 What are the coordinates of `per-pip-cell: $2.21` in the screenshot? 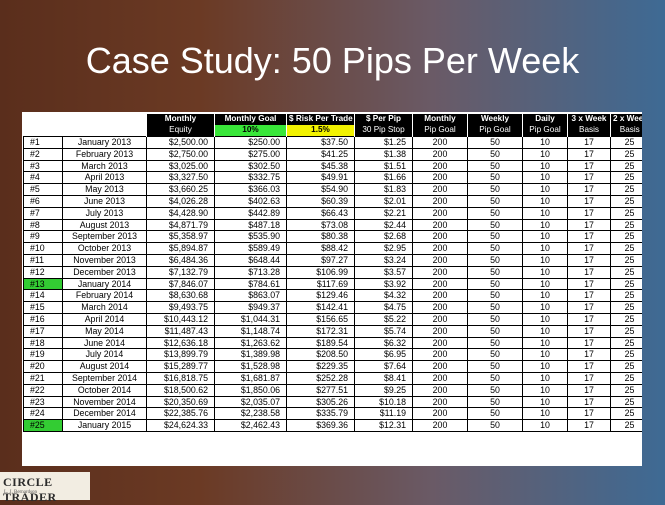 It's located at (383, 213).